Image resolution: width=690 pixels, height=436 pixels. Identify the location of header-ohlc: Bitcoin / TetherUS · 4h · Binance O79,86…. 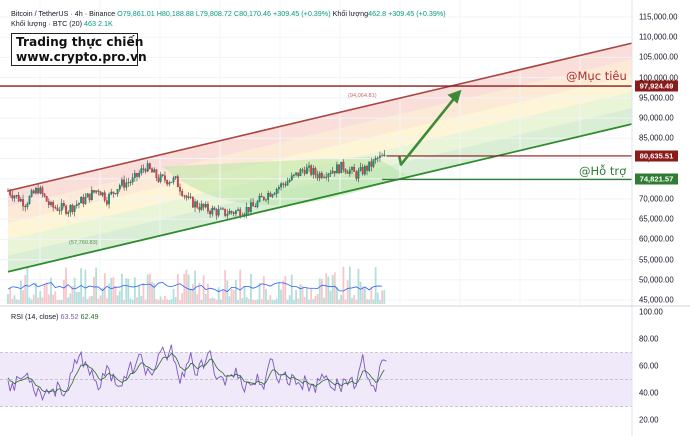
(228, 13).